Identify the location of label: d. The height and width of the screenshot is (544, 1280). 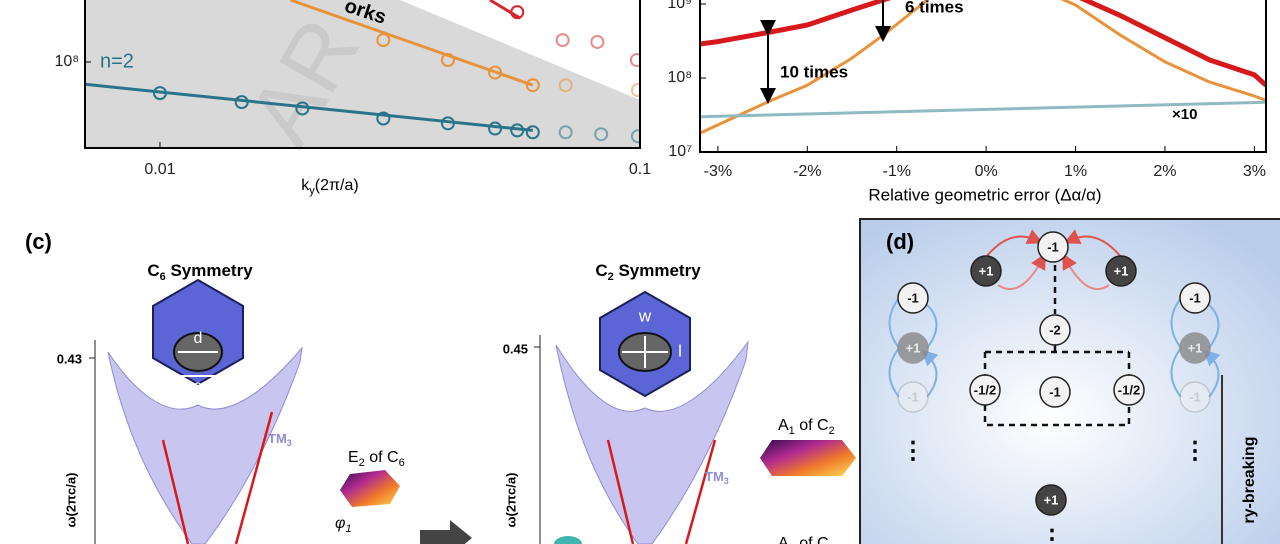
(198, 338).